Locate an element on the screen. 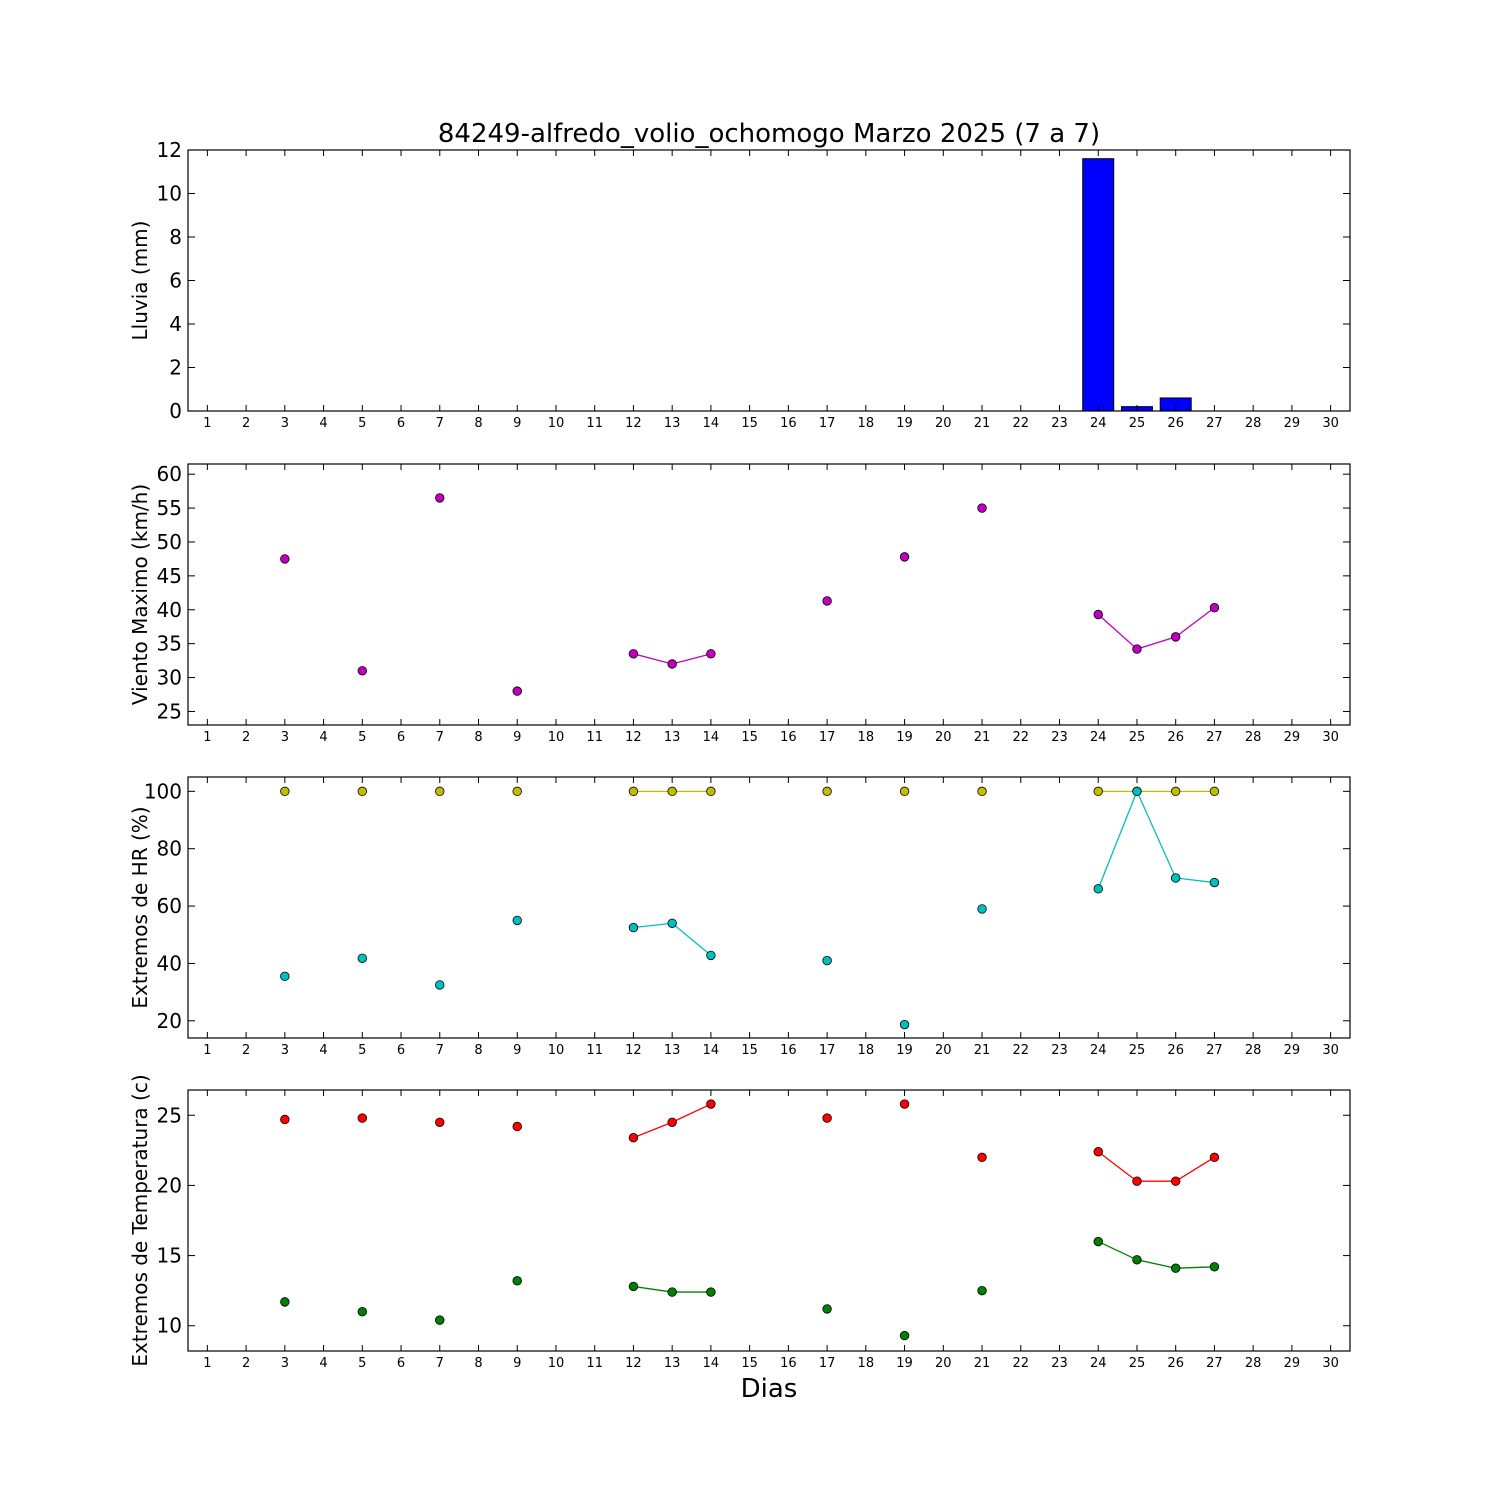  panel-3-xtick-label-30: 30 is located at coordinates (1330, 1050).